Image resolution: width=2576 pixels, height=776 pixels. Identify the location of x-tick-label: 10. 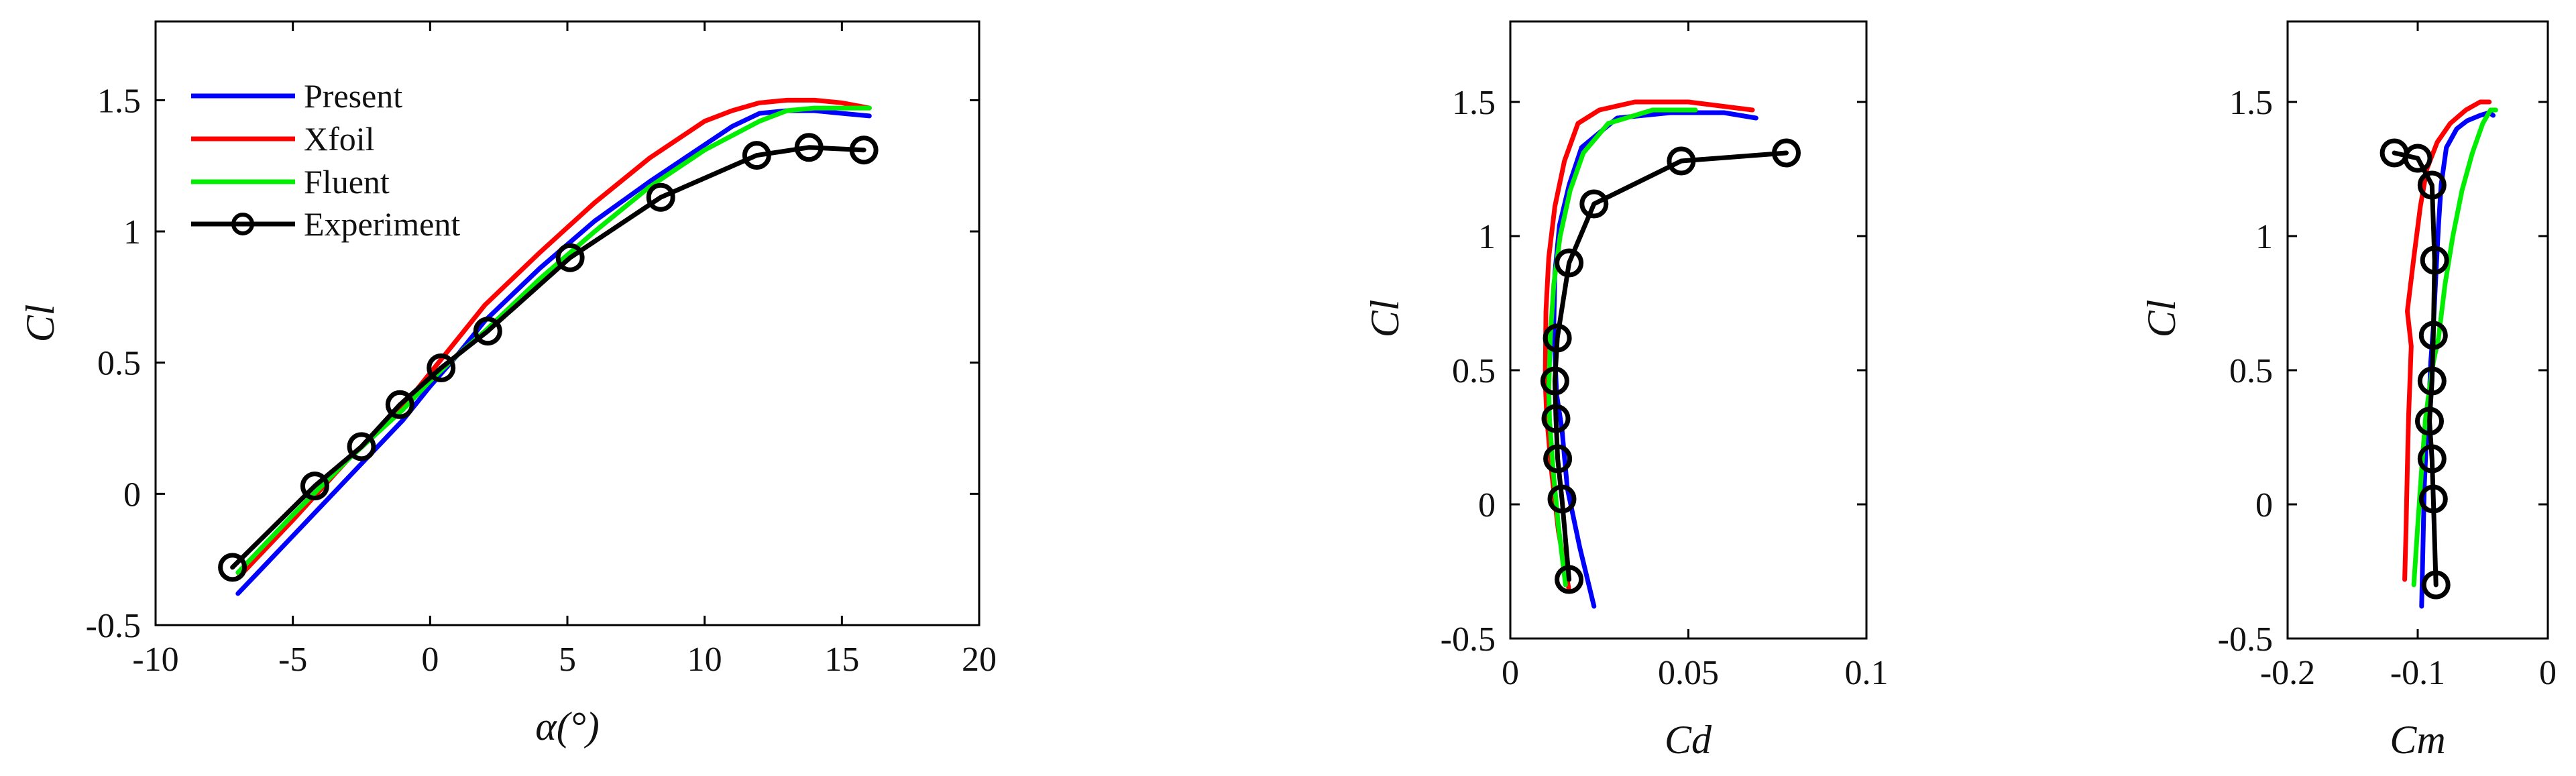
(704, 660).